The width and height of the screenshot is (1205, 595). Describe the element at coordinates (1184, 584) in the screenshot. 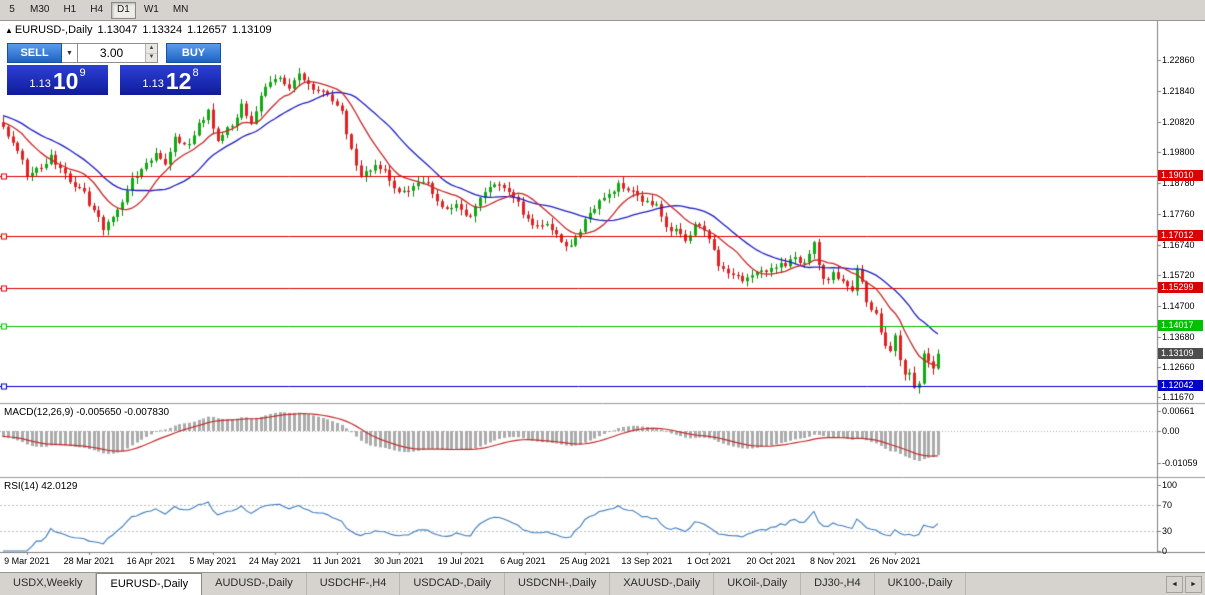

I see `tab-scroll-controls: ◄ ►` at that location.